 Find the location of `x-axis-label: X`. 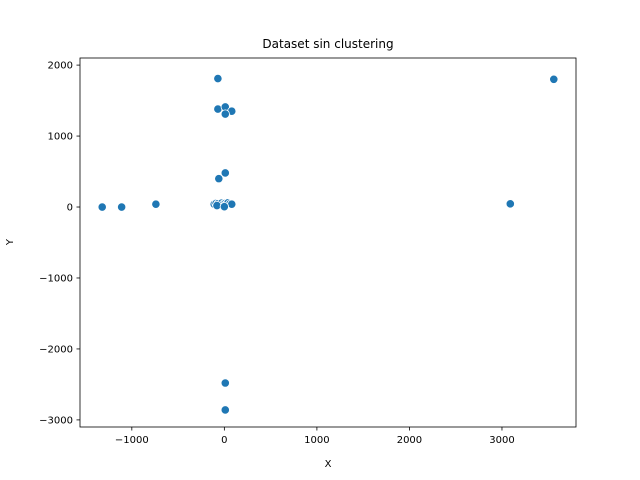

x-axis-label: X is located at coordinates (328, 464).